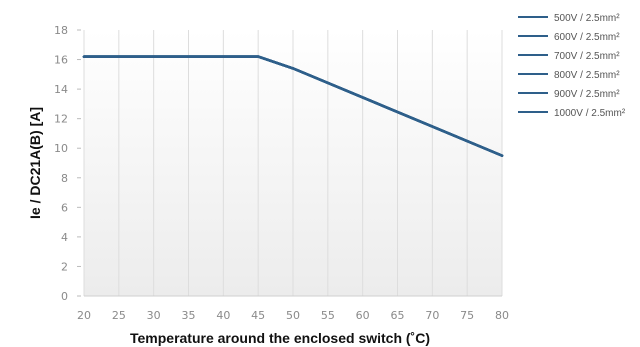 Image resolution: width=640 pixels, height=347 pixels. Describe the element at coordinates (35, 163) in the screenshot. I see `y-axis-label: Ie / DC21A(B) [A]` at that location.